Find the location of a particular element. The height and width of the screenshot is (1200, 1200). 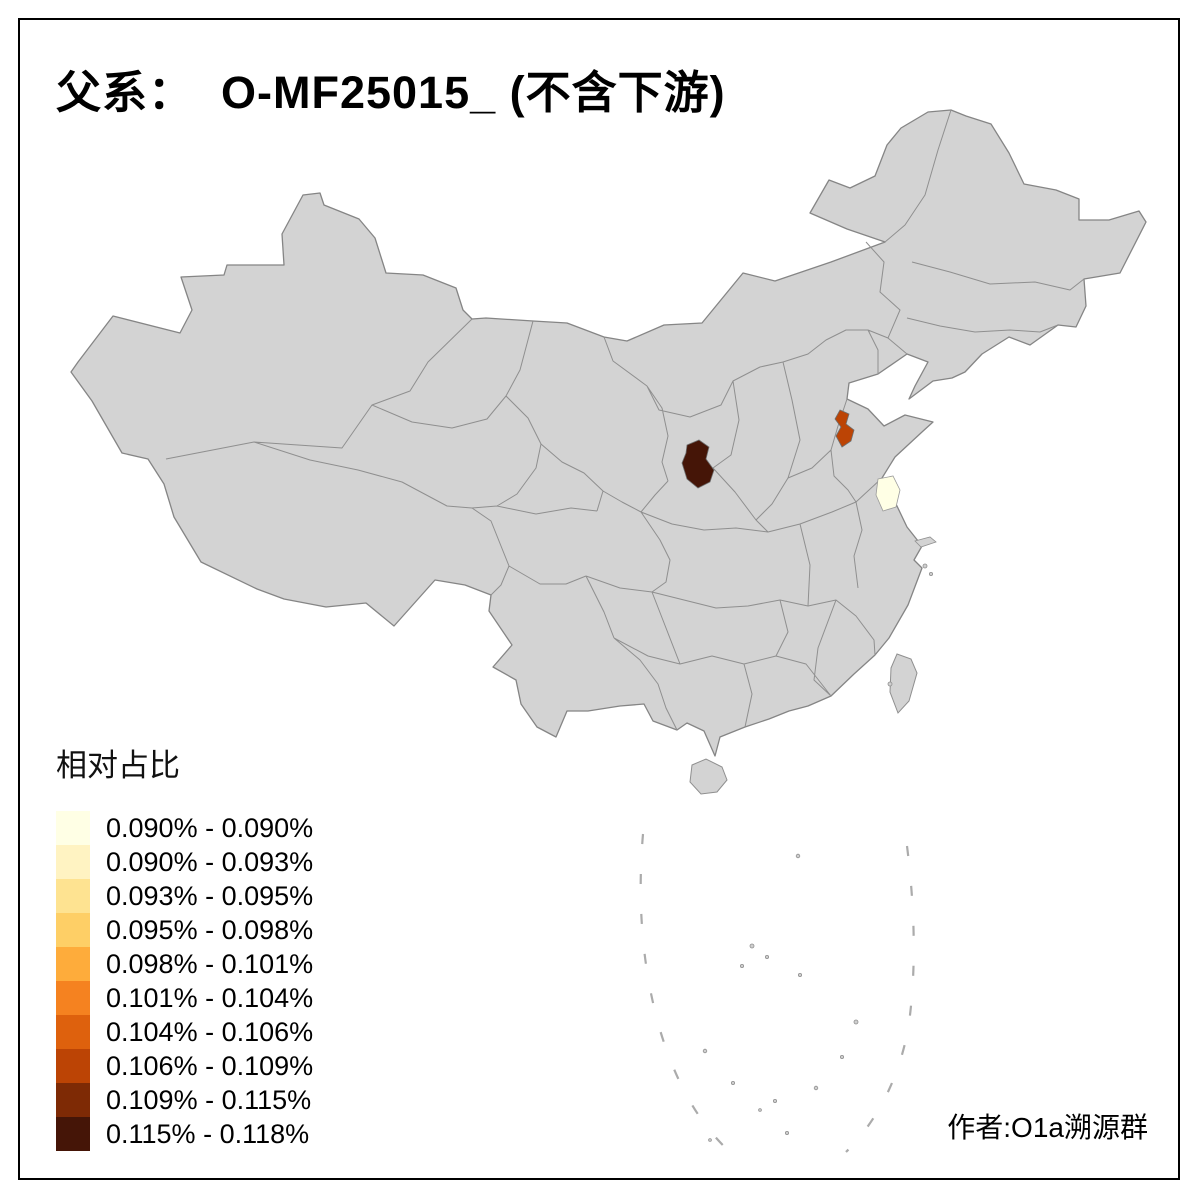

legend-item: 0.101% - 0.104% is located at coordinates (184, 998).